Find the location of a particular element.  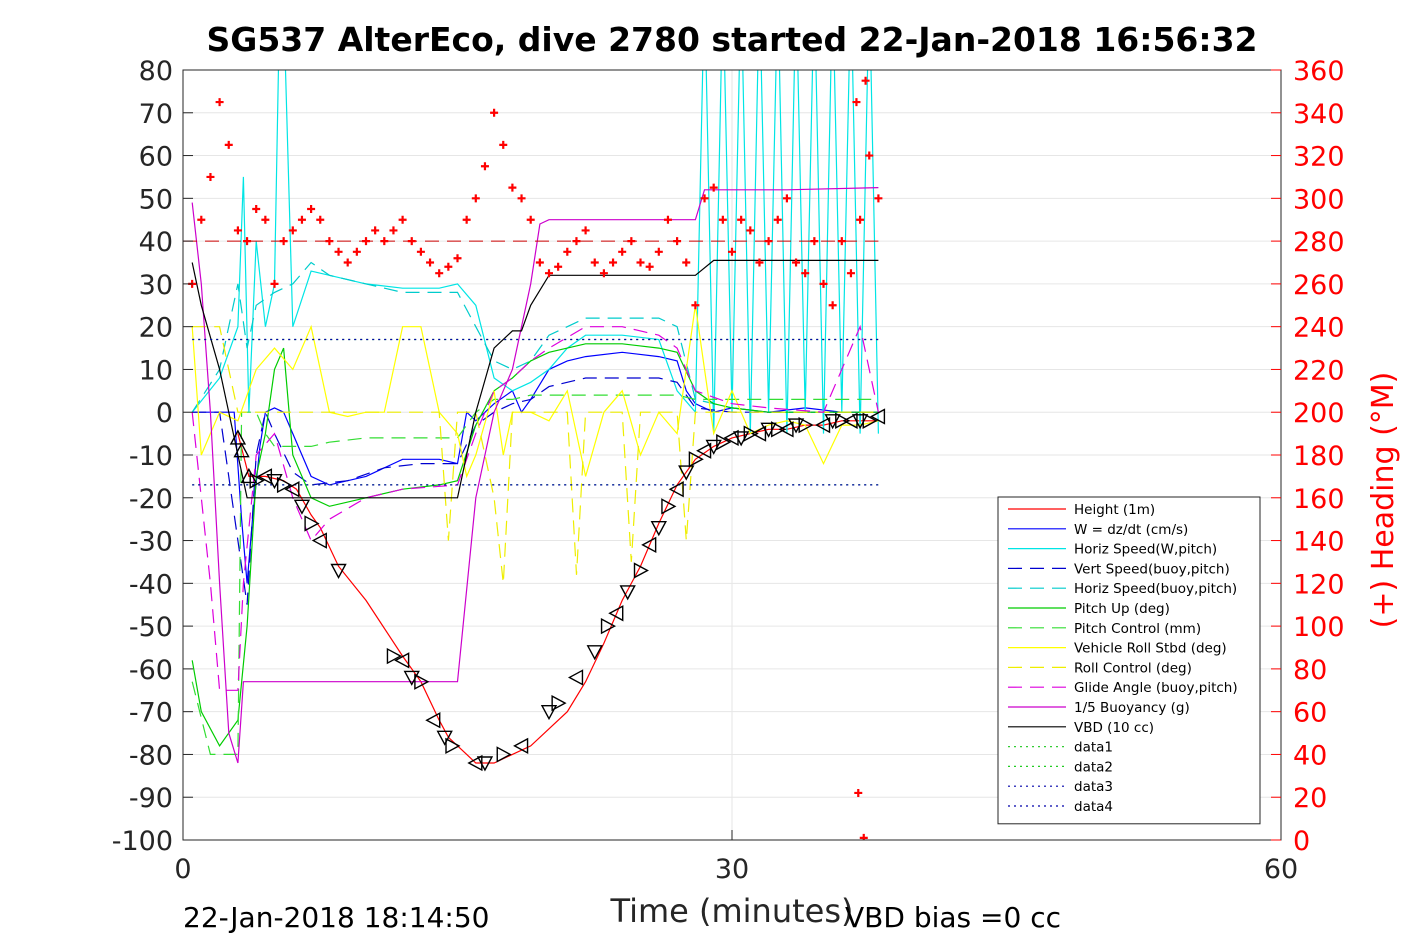

x-axis: 0 30 60 is located at coordinates (736, 857).